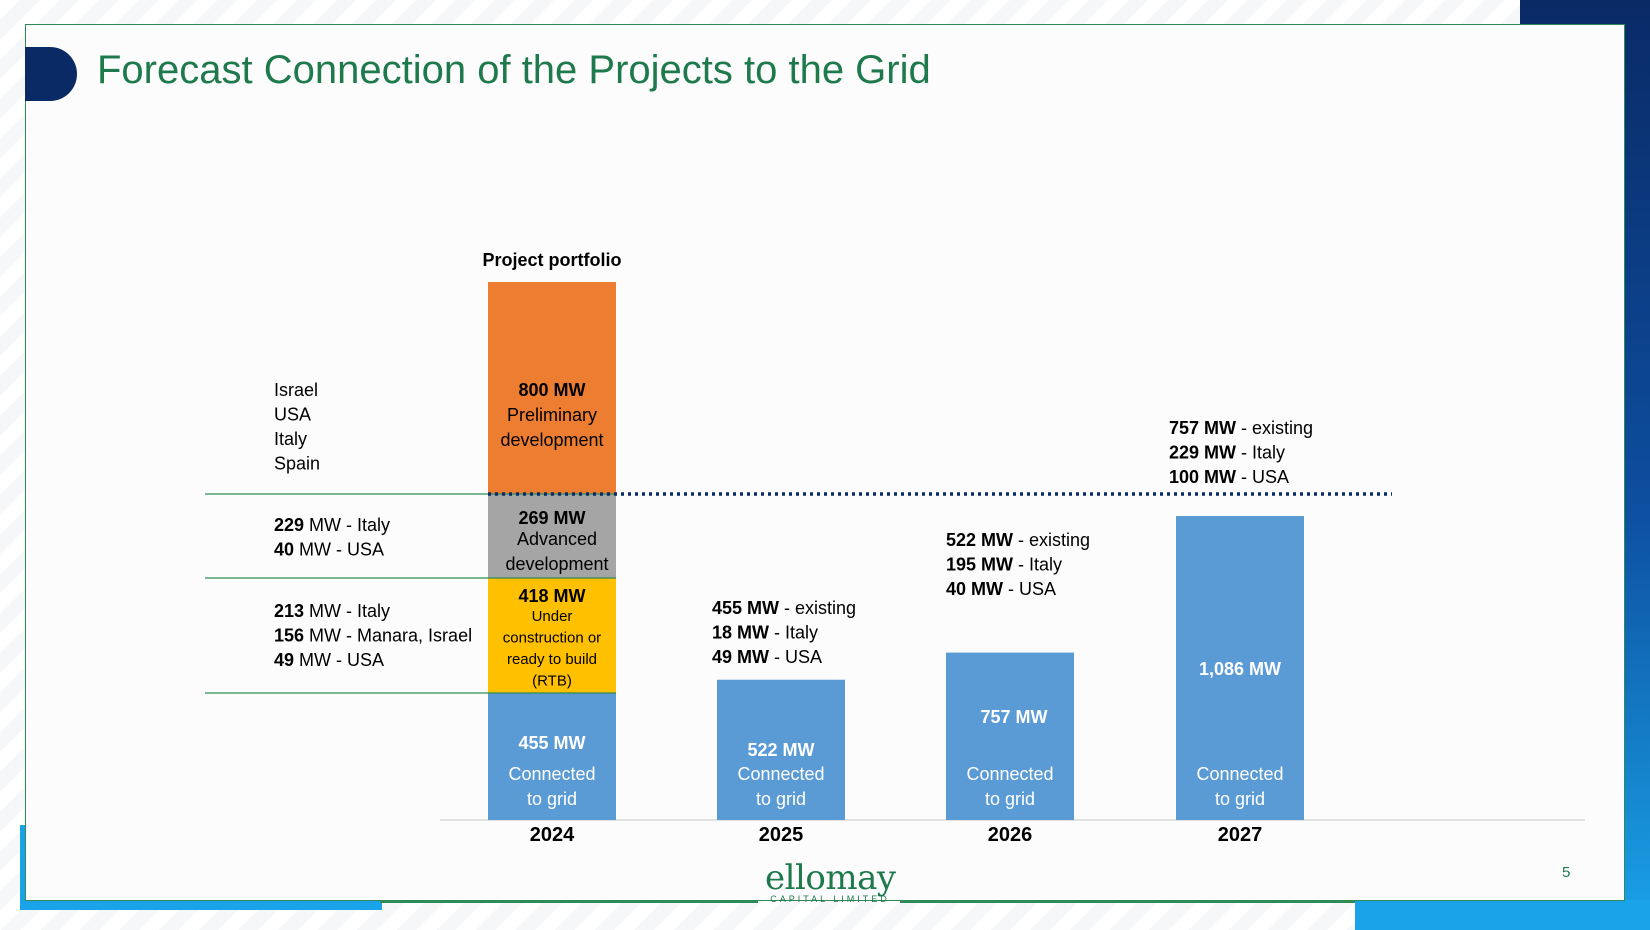  What do you see at coordinates (329, 550) in the screenshot?
I see `left-label-advanced-2: 40 MW - USA` at bounding box center [329, 550].